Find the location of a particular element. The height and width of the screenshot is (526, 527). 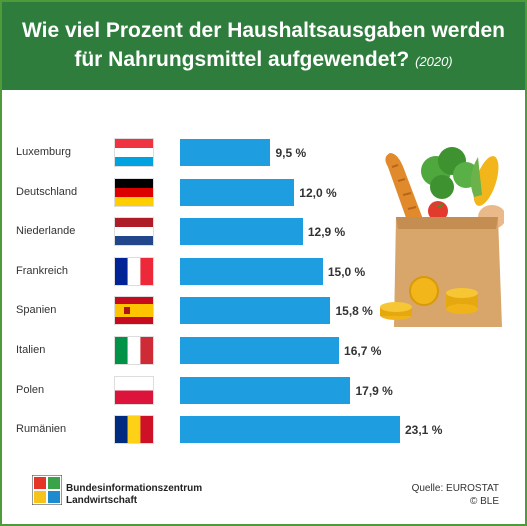

bar-rumaenien is located at coordinates (290, 429).